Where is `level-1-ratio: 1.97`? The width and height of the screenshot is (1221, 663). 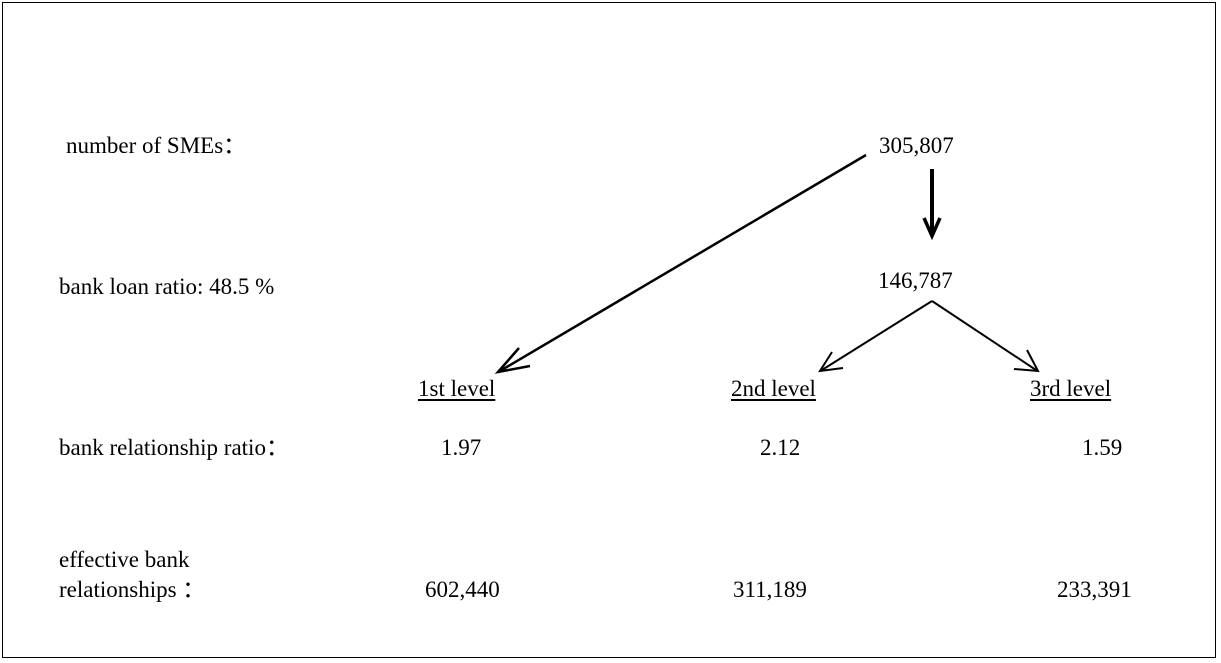 level-1-ratio: 1.97 is located at coordinates (461, 447).